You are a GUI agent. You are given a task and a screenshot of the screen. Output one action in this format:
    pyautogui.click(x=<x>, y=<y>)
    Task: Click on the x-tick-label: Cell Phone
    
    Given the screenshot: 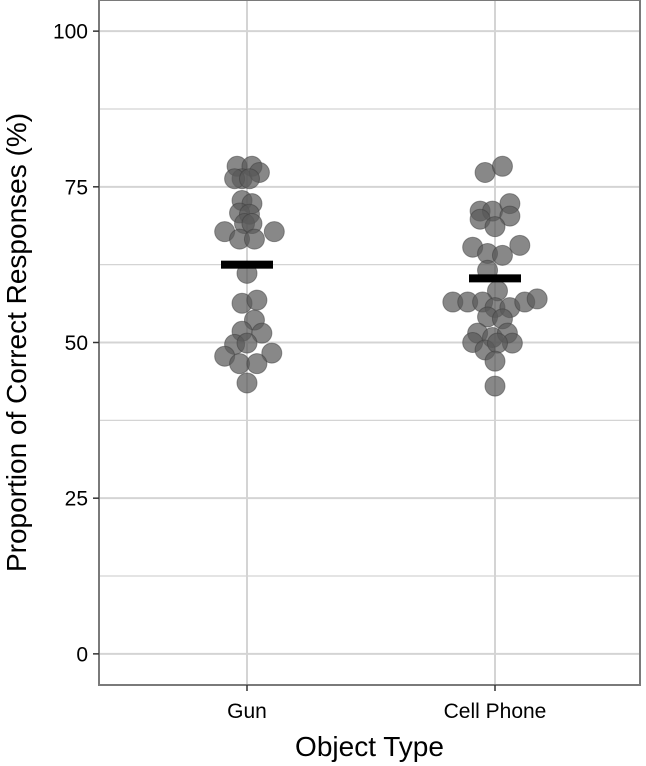 What is the action you would take?
    pyautogui.click(x=495, y=711)
    